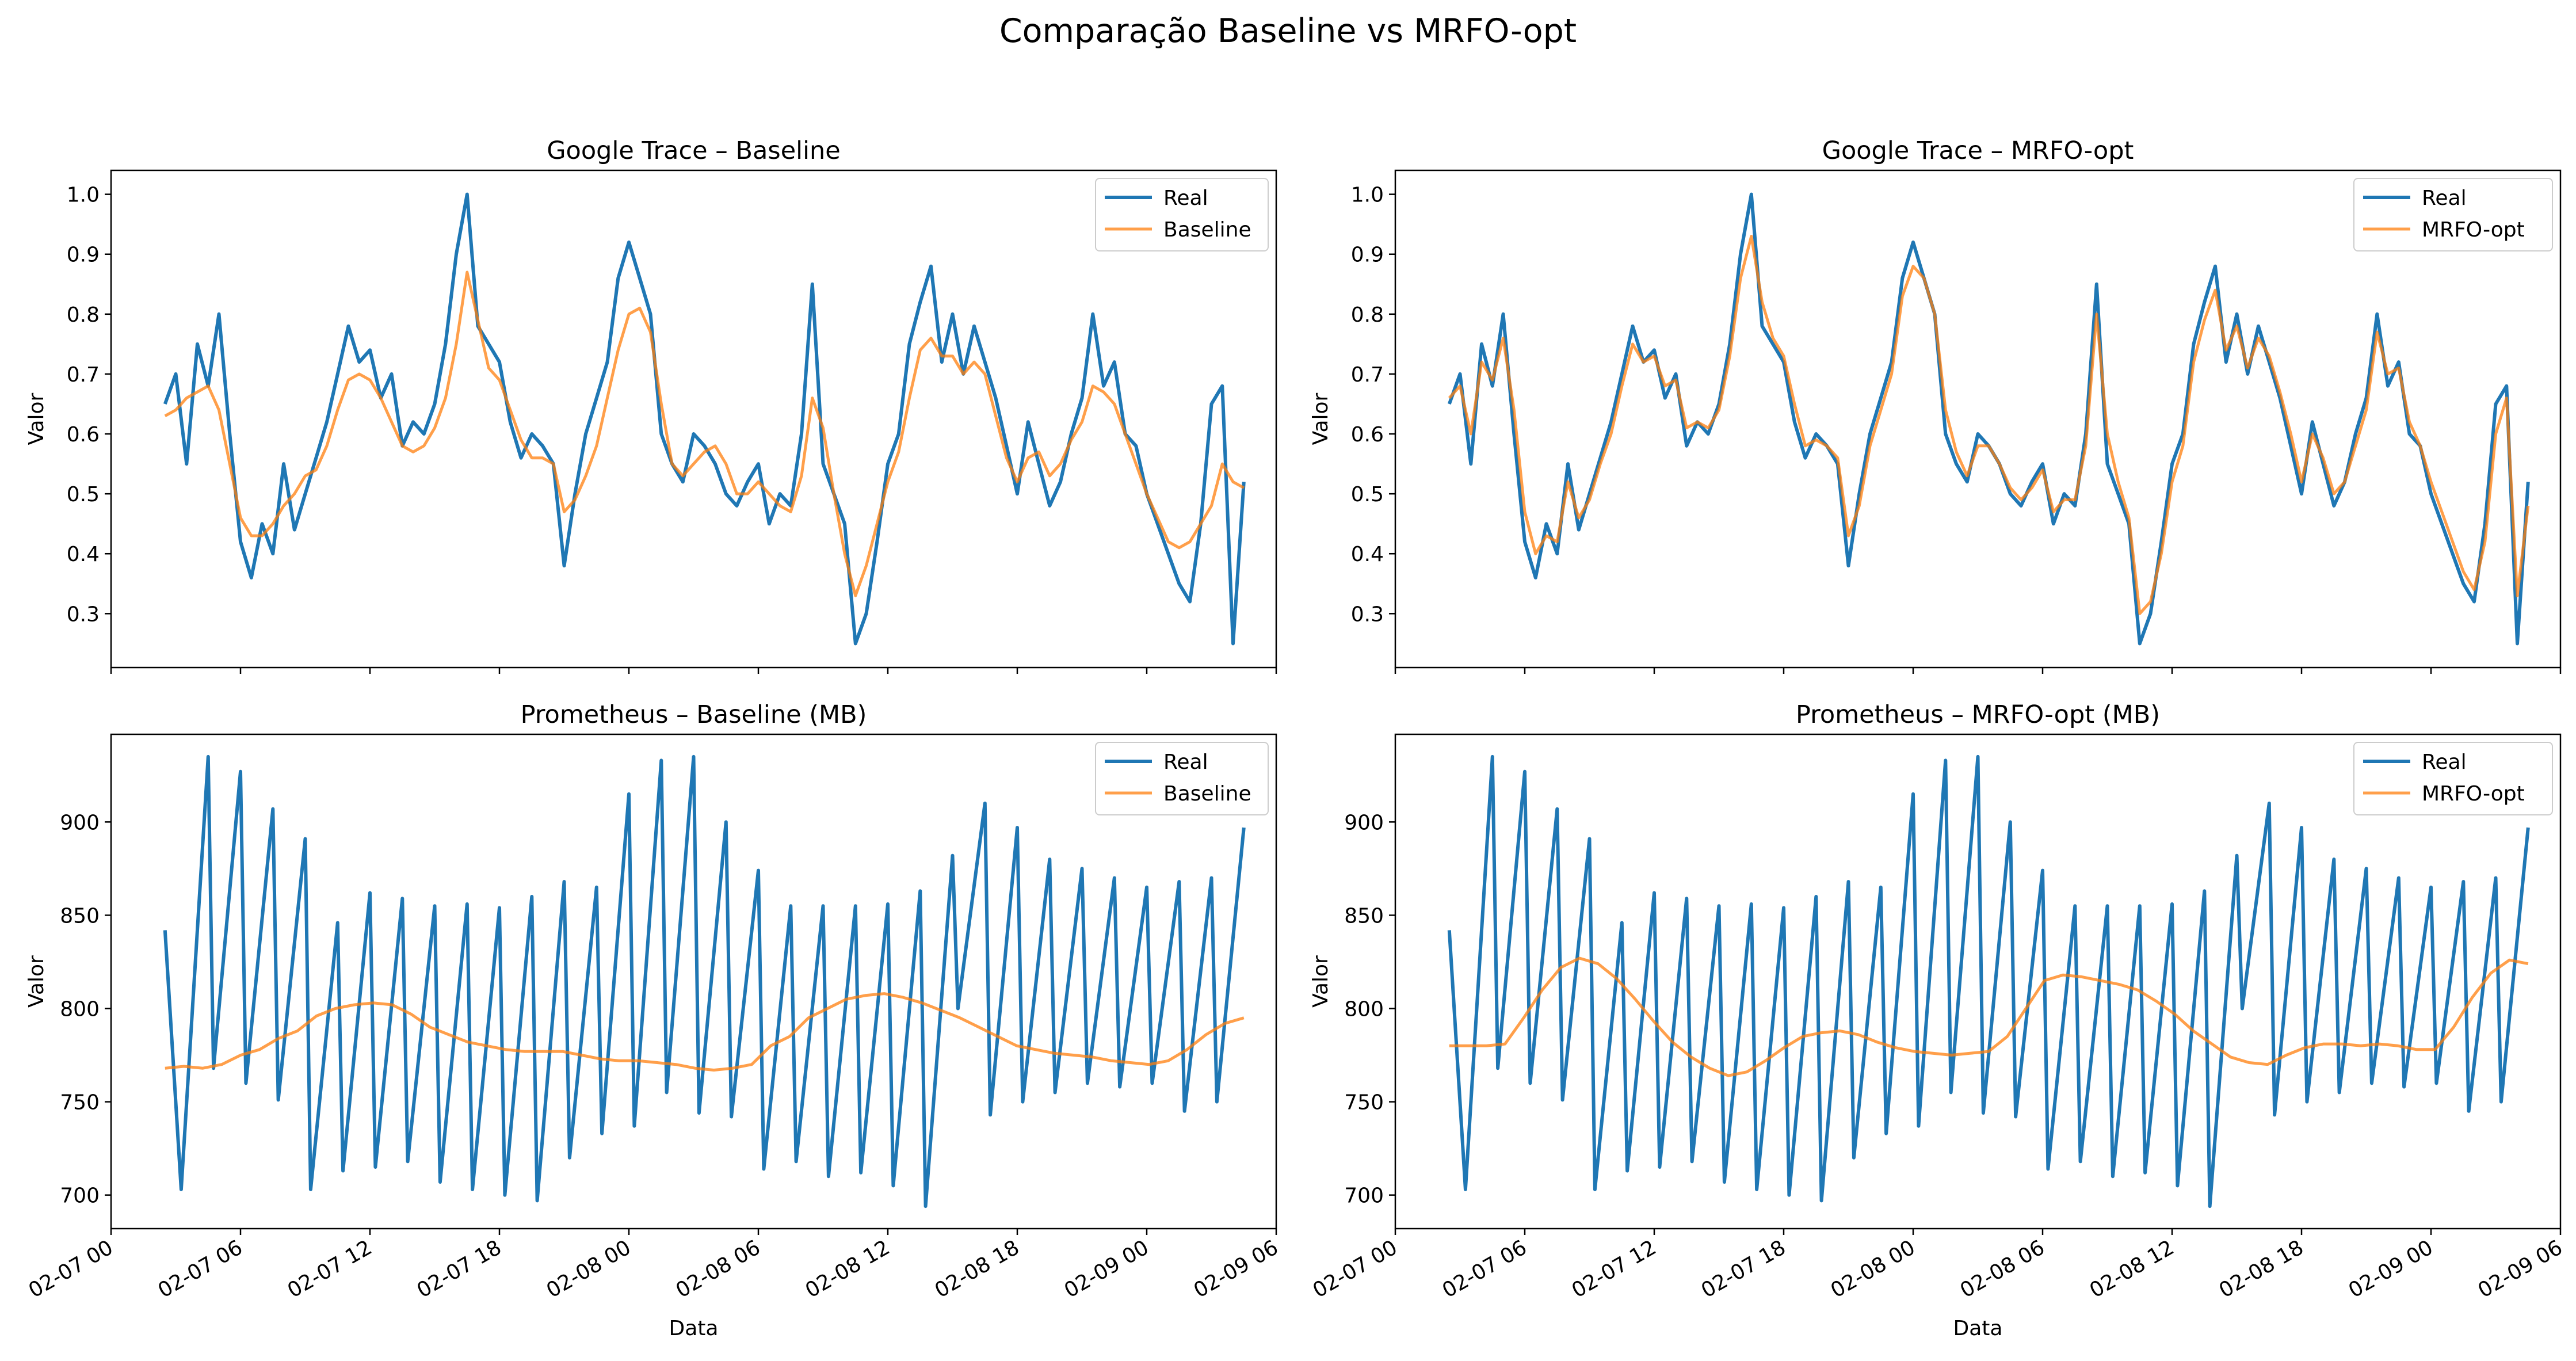  Describe the element at coordinates (1288, 31) in the screenshot. I see `figure-suptitle: Comparação Baseline vs MRFO-opt` at that location.